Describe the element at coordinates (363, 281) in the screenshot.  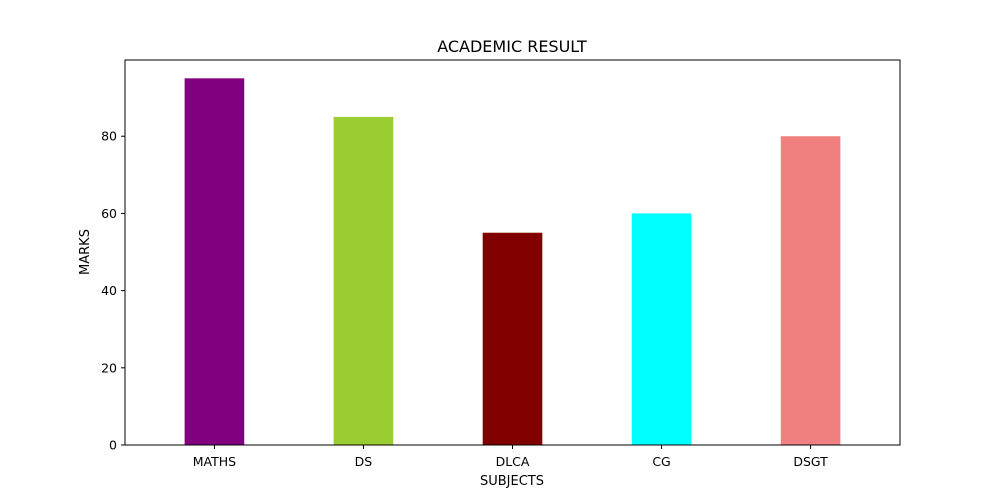
I see `bar-ds` at that location.